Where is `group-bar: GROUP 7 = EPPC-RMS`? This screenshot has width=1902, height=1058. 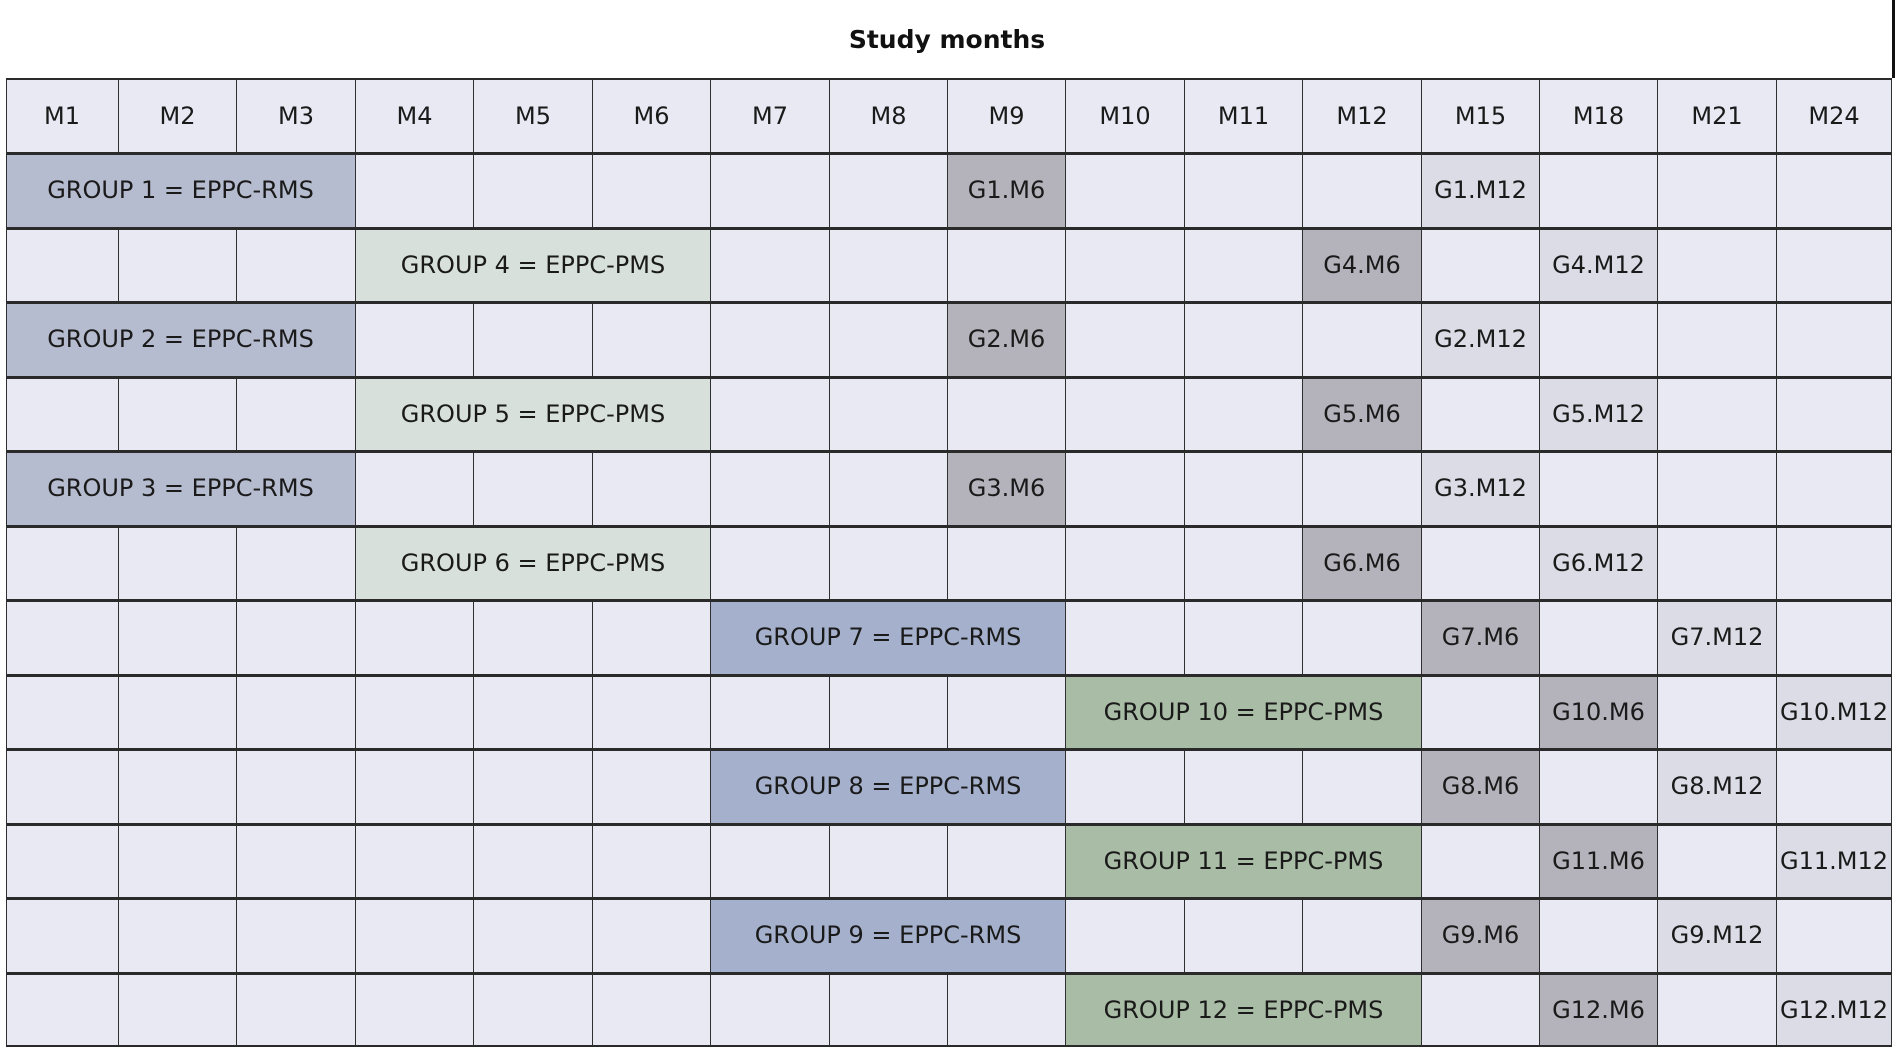
group-bar: GROUP 7 = EPPC-RMS is located at coordinates (888, 637).